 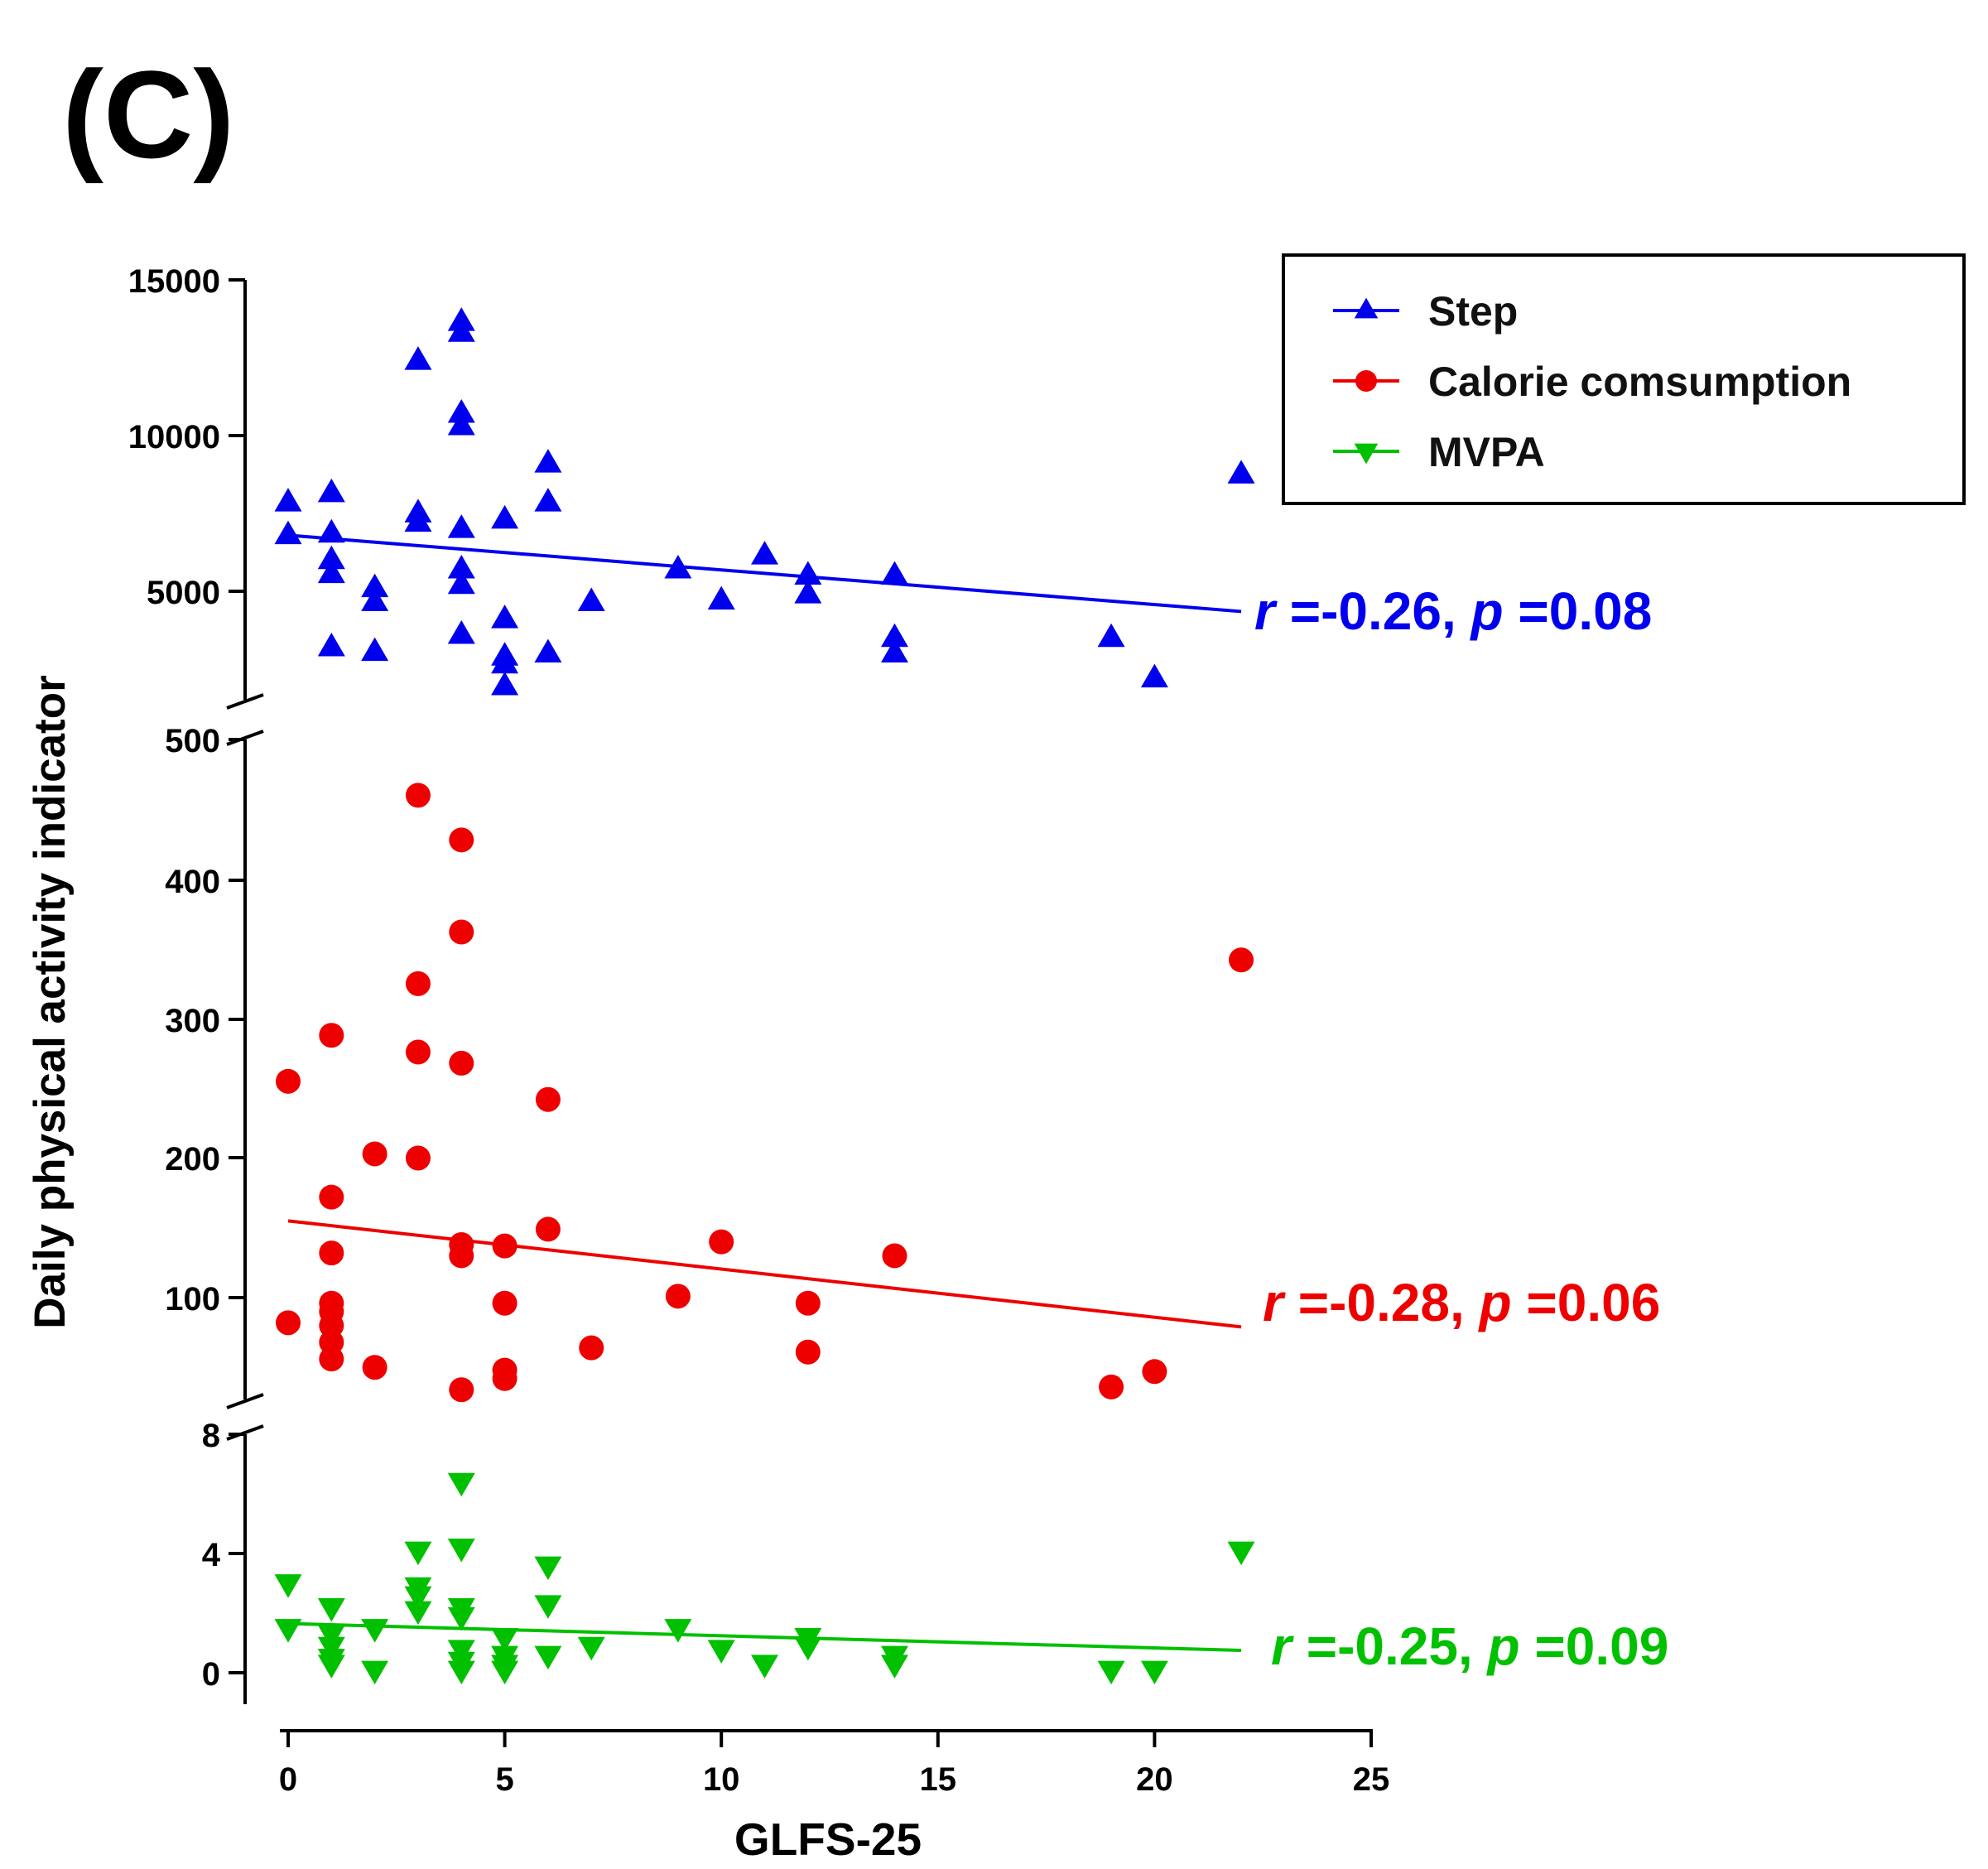 What do you see at coordinates (1639, 382) in the screenshot?
I see `legend-label-calorie: Calorie comsumption` at bounding box center [1639, 382].